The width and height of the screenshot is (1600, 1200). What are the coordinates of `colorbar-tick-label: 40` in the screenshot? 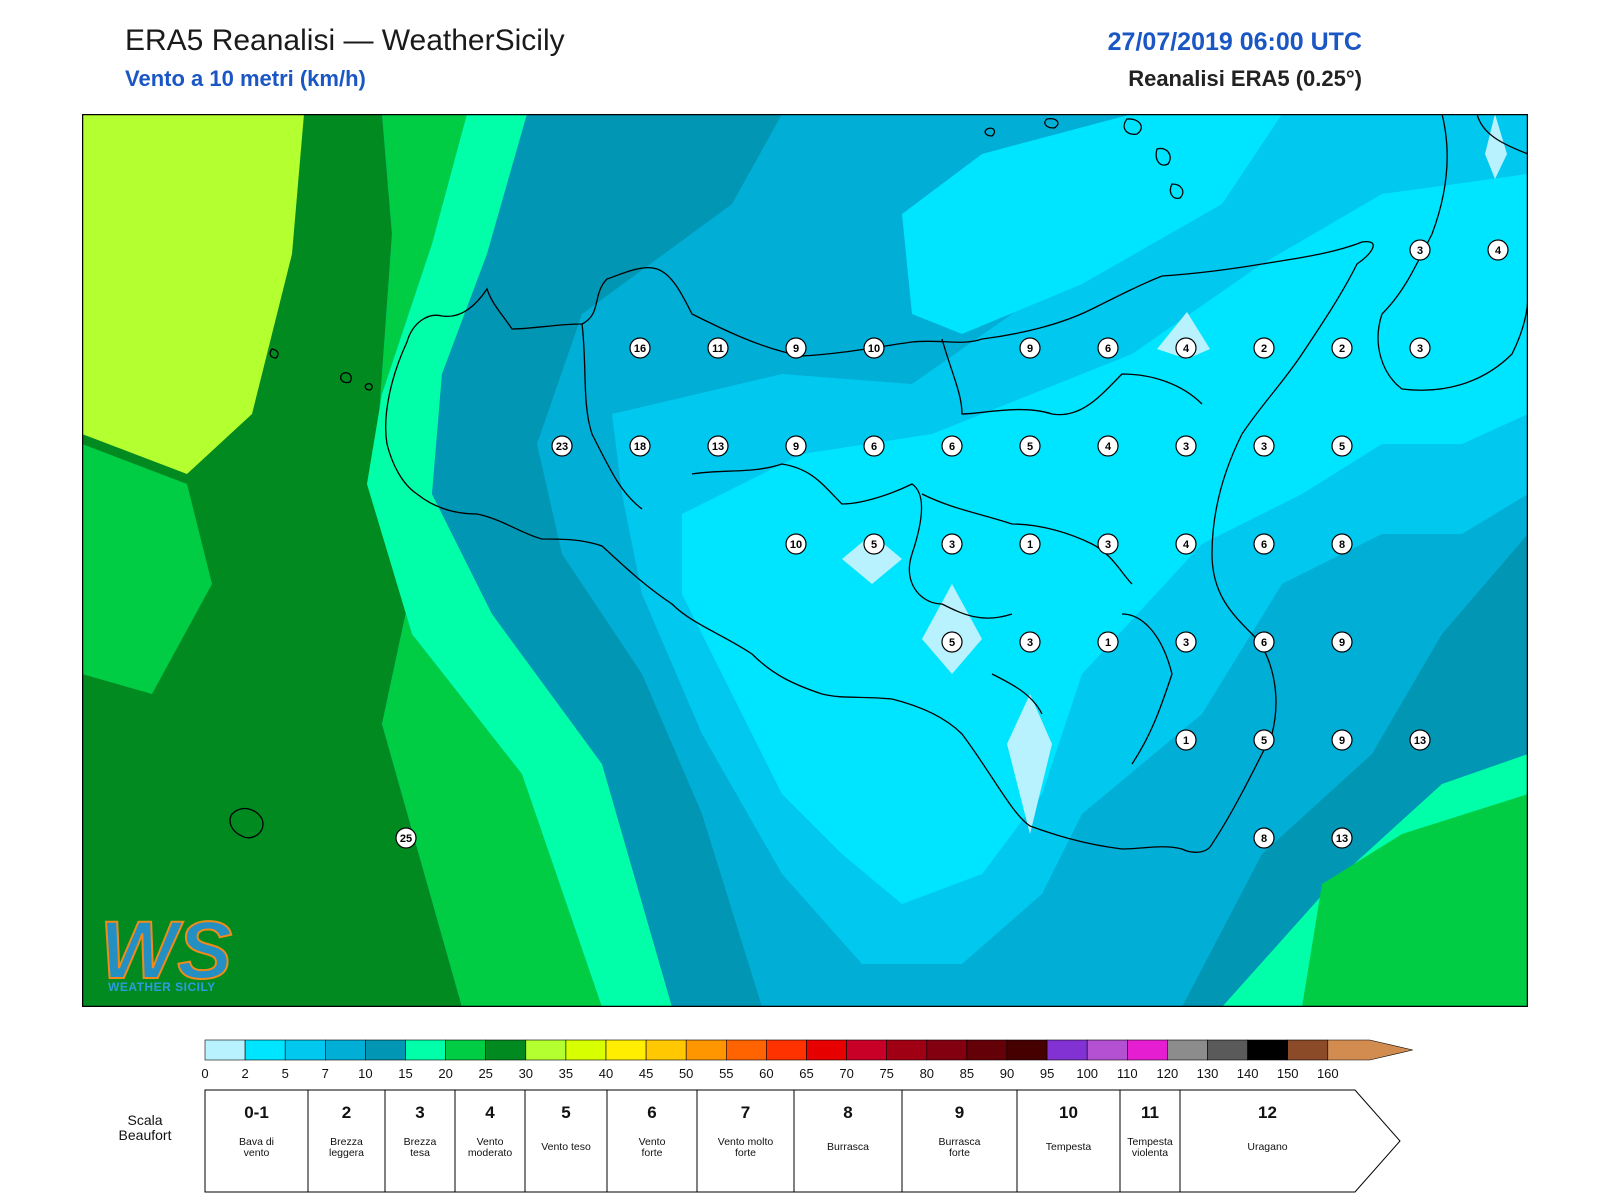 It's located at (606, 1073).